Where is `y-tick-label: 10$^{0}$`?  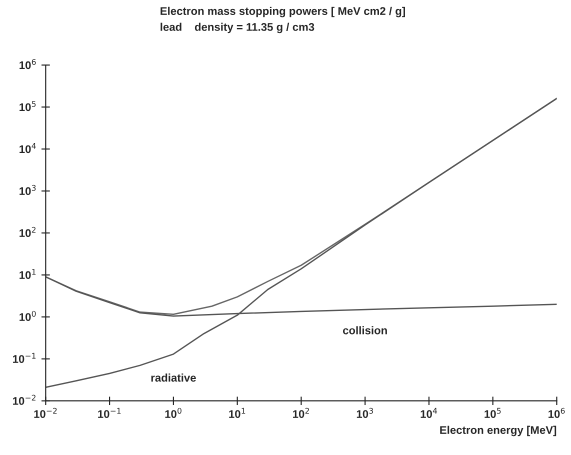 y-tick-label: 10$^{0}$ is located at coordinates (28, 315).